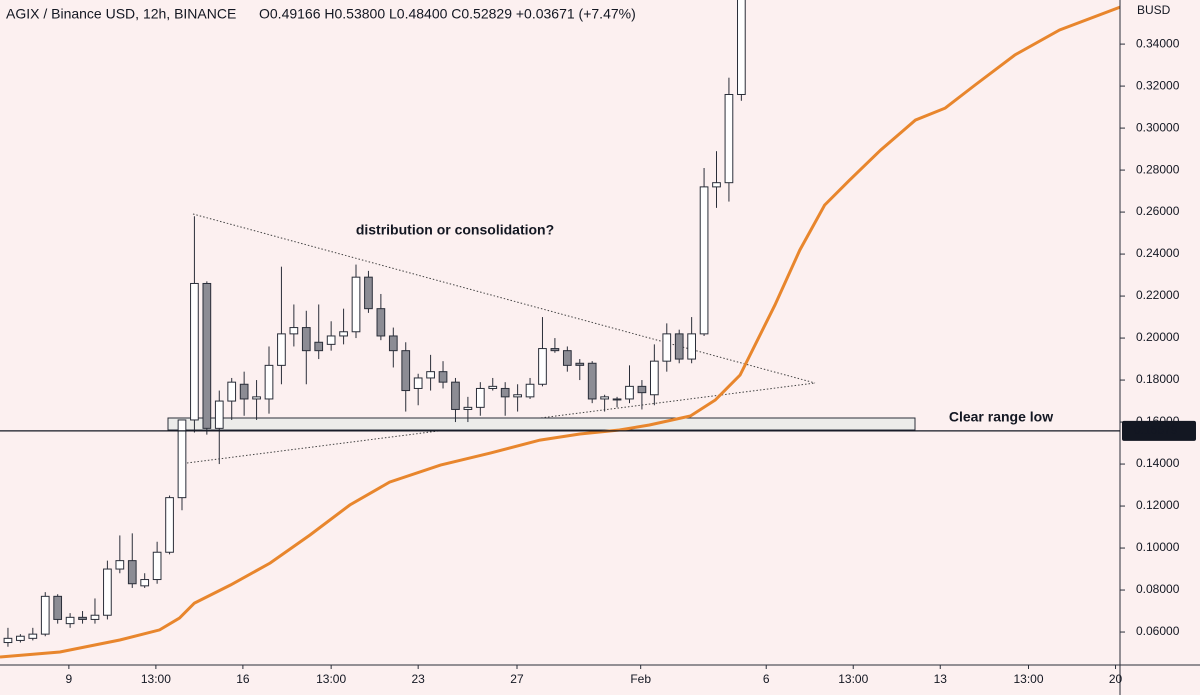  I want to click on y-tick-label: 0.26000, so click(1158, 211).